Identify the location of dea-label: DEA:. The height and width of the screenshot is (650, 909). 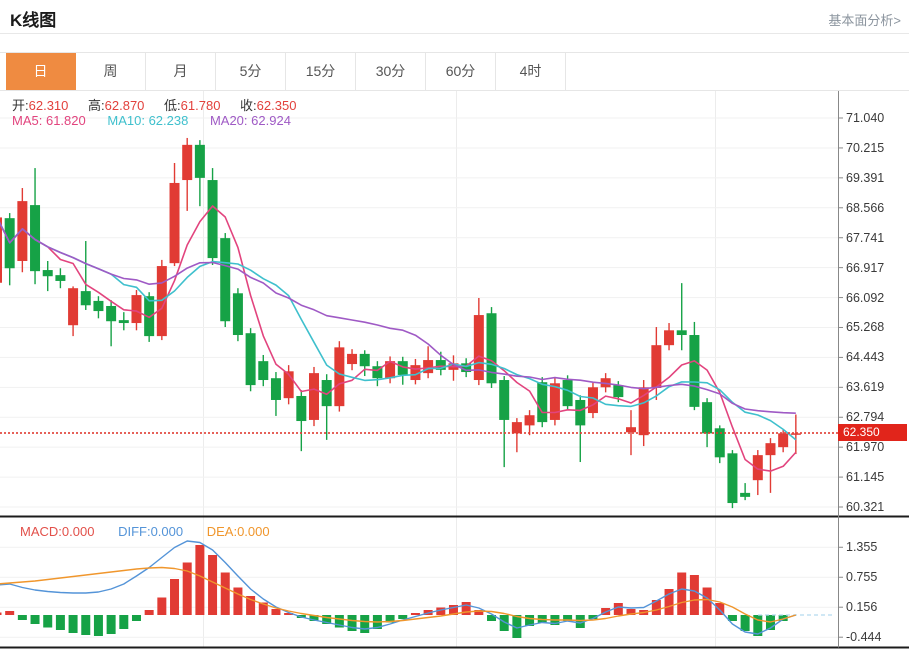
(222, 531).